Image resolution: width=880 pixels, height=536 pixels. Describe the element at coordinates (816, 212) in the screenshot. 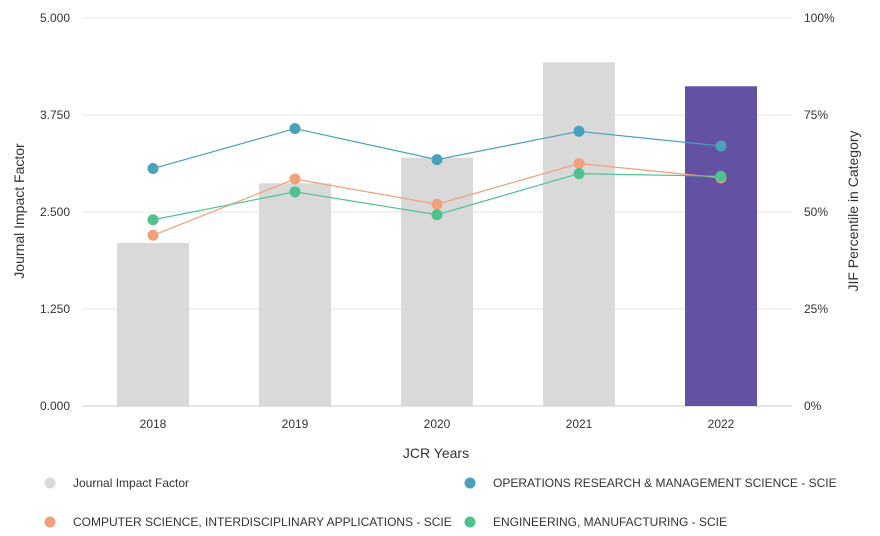

I see `right-axis-tick-label: 50%` at that location.